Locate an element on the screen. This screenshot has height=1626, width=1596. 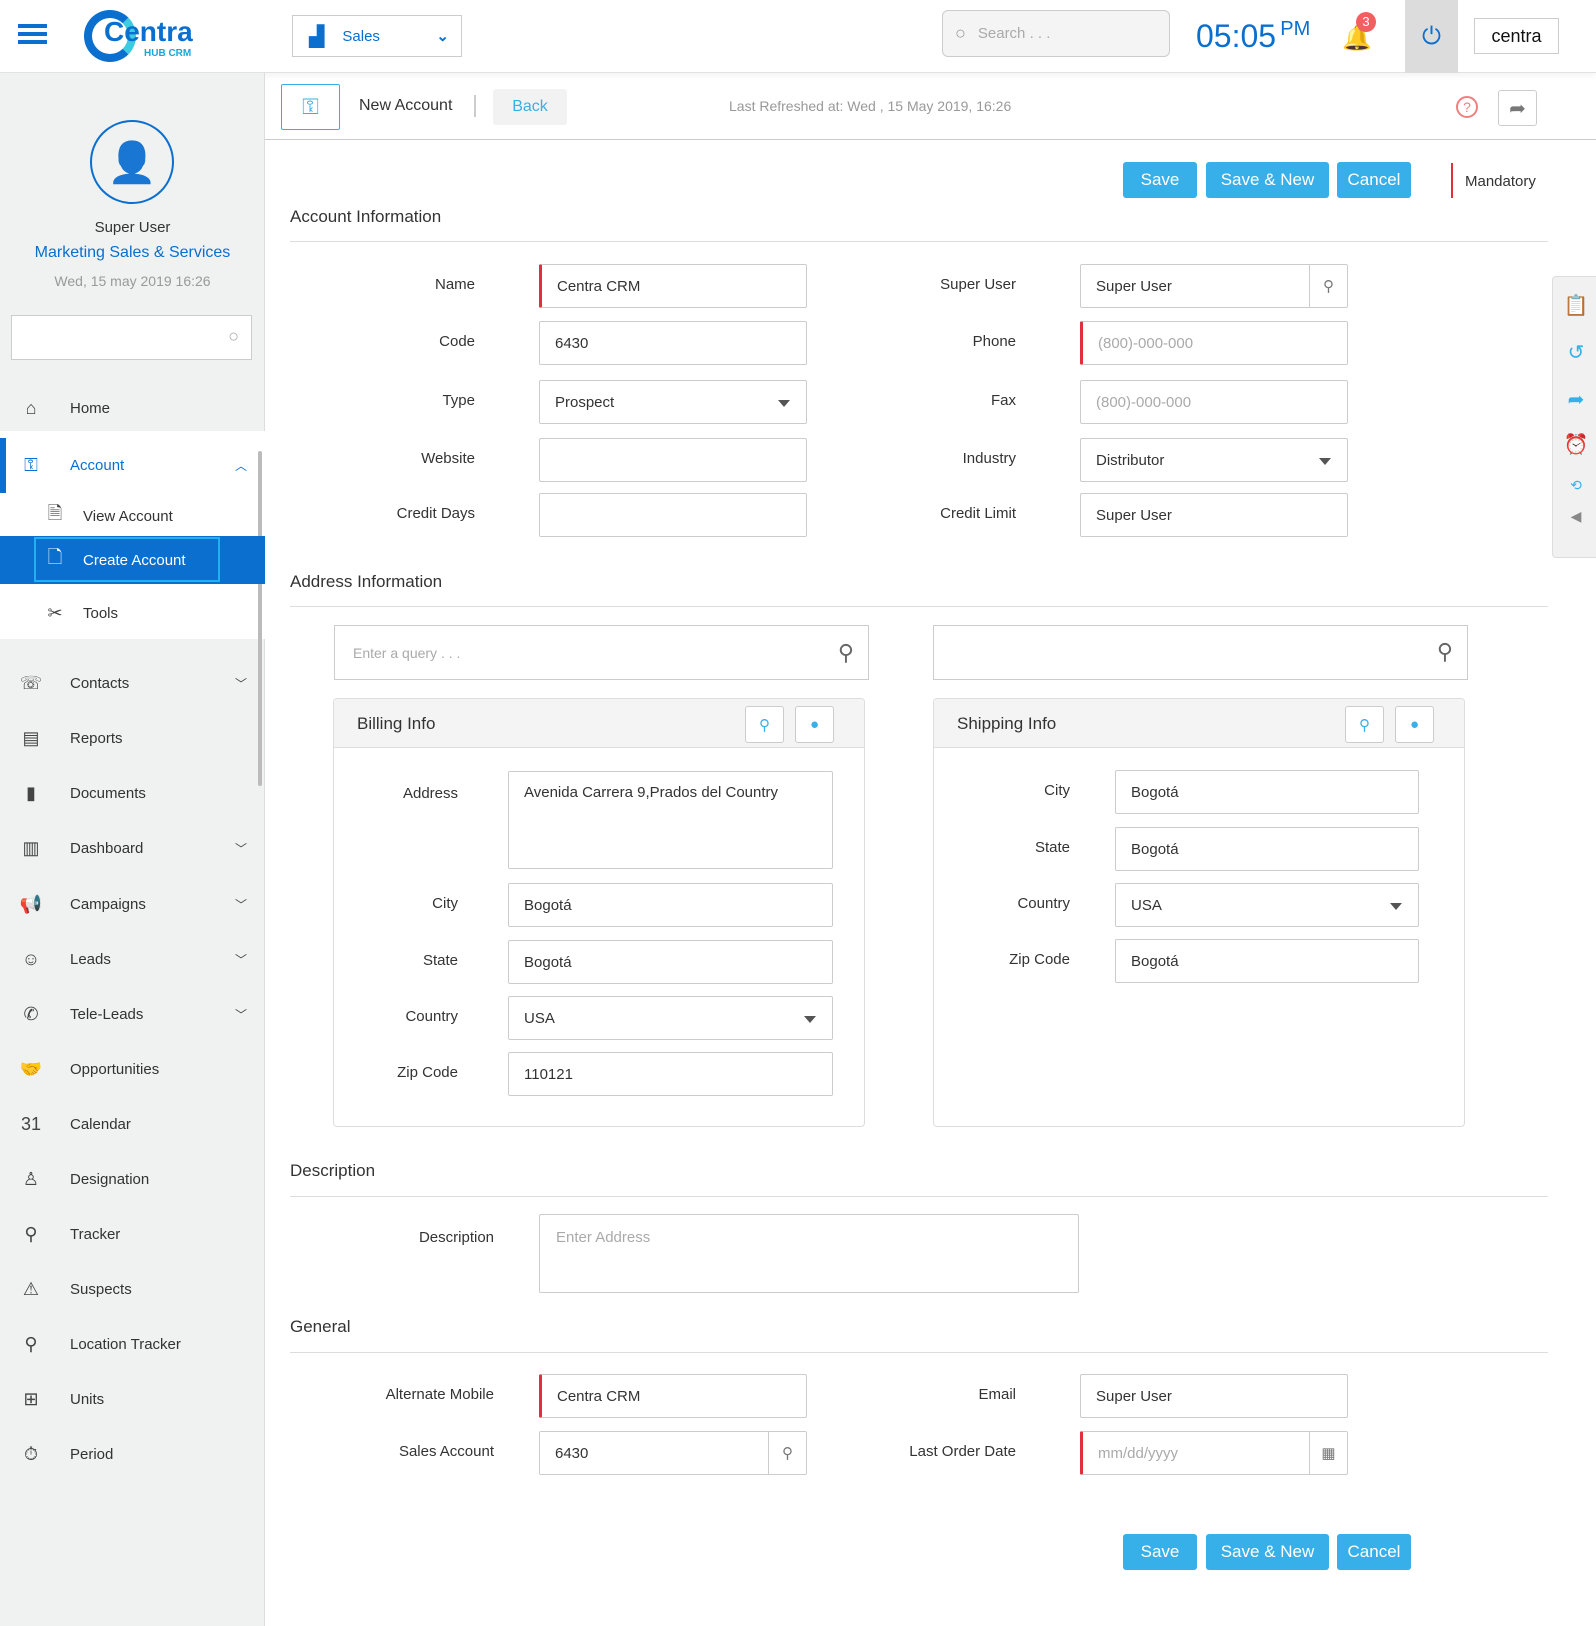
cancel-button-bottom: Cancel is located at coordinates (1374, 1552).